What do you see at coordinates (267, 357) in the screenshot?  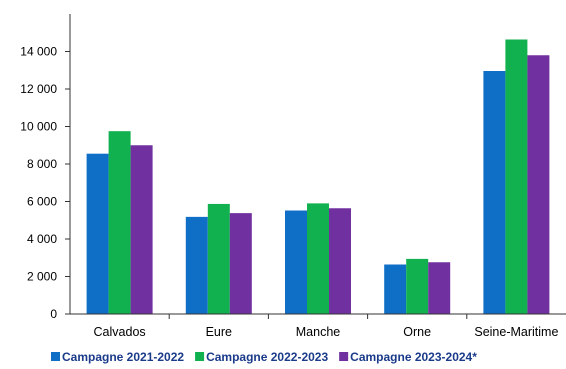 I see `legend-label-2: Campagne 2022-2023` at bounding box center [267, 357].